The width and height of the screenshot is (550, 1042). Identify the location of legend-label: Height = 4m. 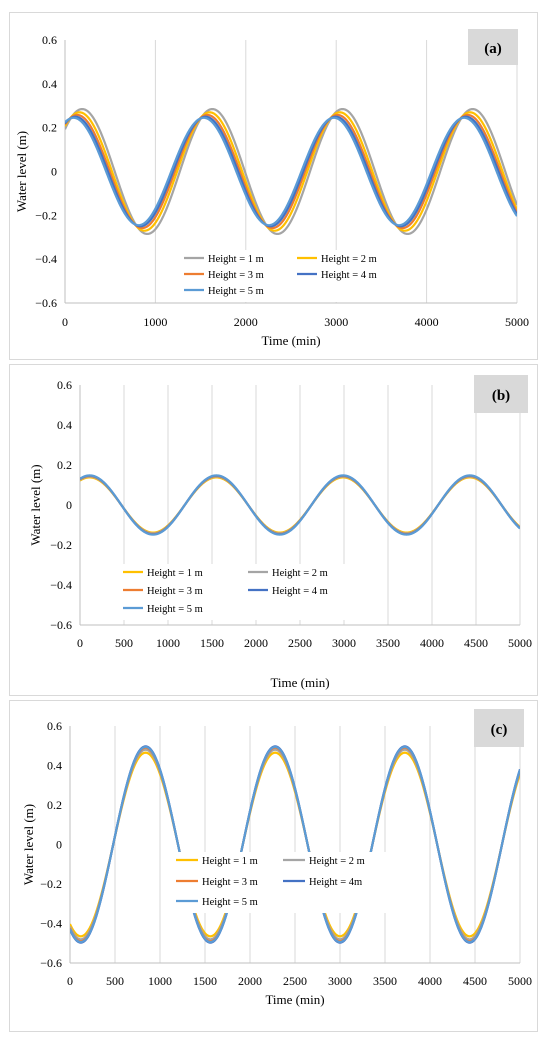
(335, 882).